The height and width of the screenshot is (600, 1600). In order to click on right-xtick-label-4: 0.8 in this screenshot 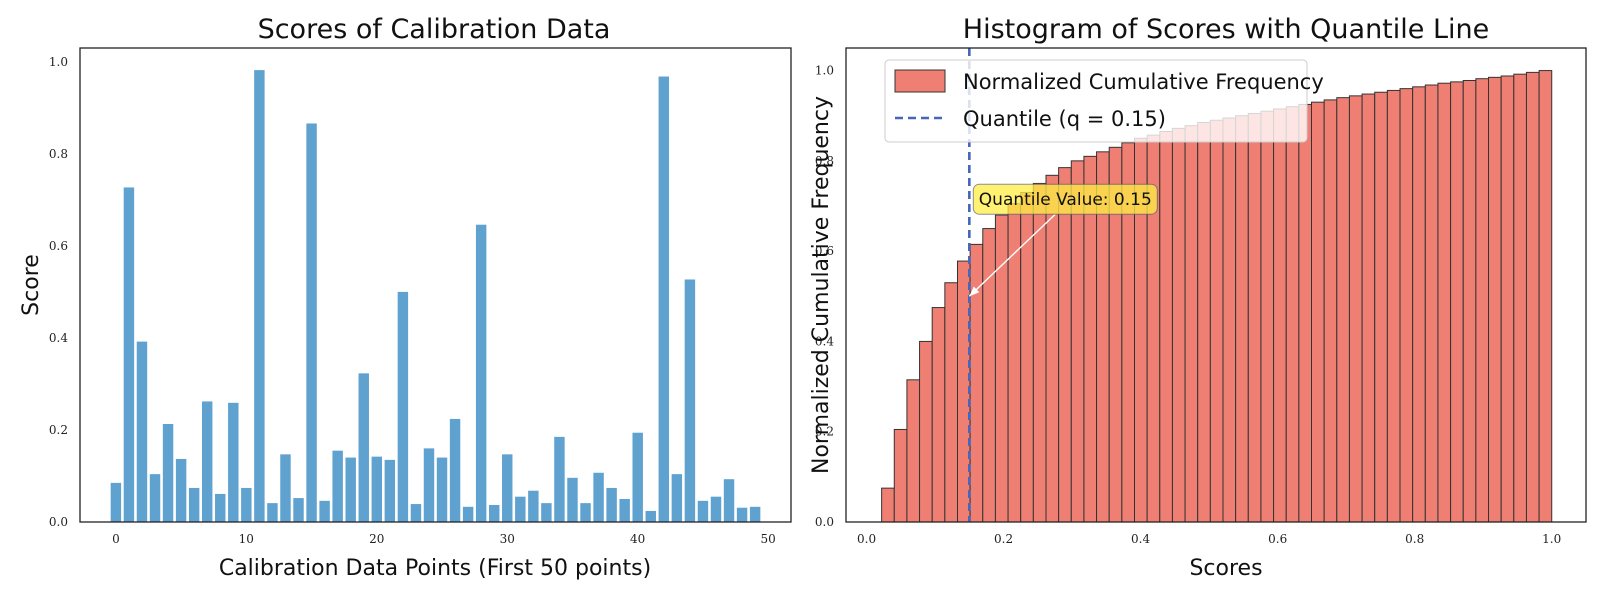, I will do `click(1414, 539)`.